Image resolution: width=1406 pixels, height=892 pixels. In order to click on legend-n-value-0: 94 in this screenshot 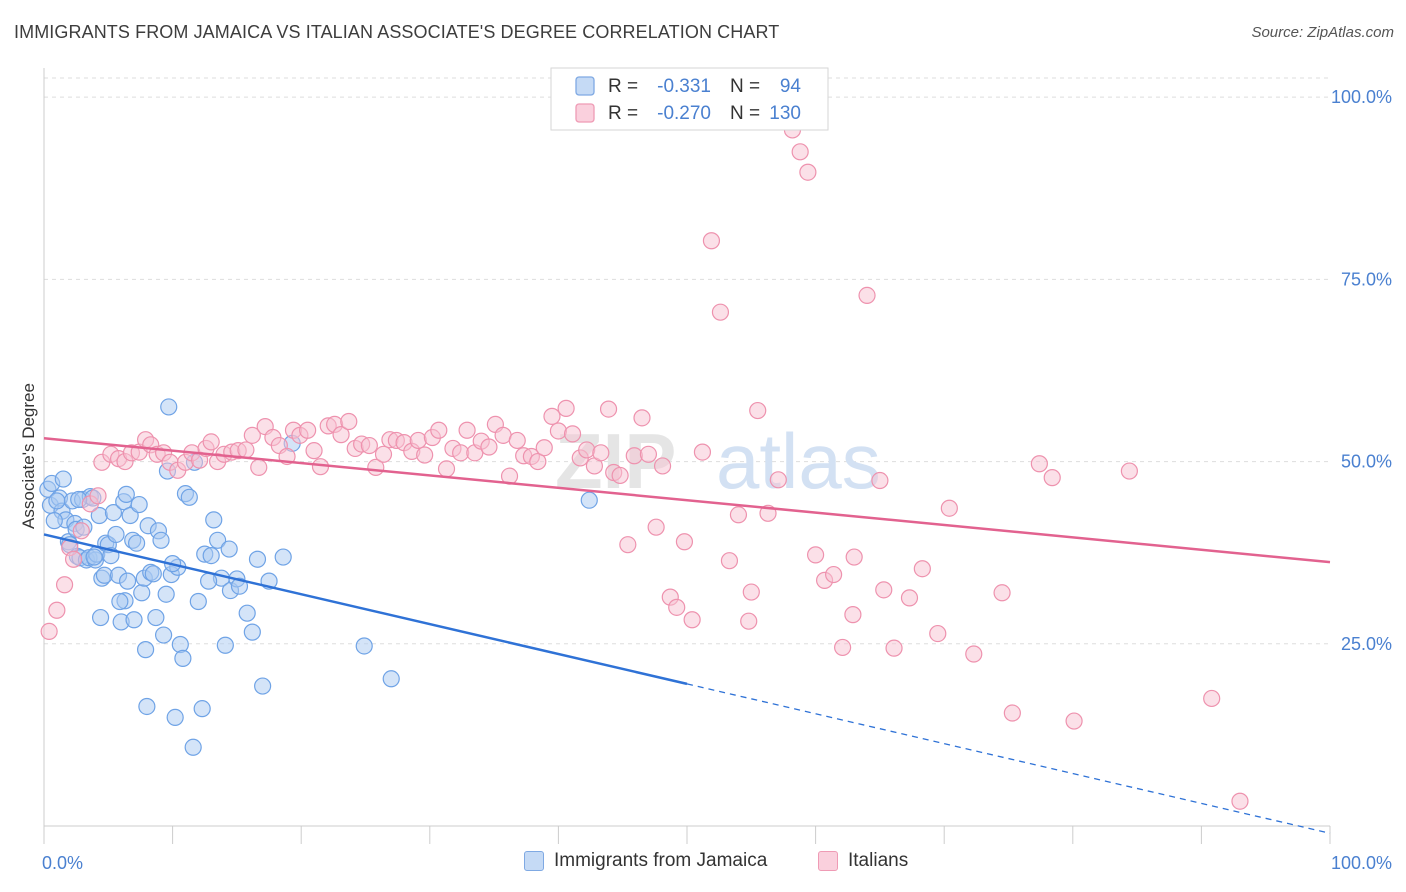, I will do `click(791, 86)`.